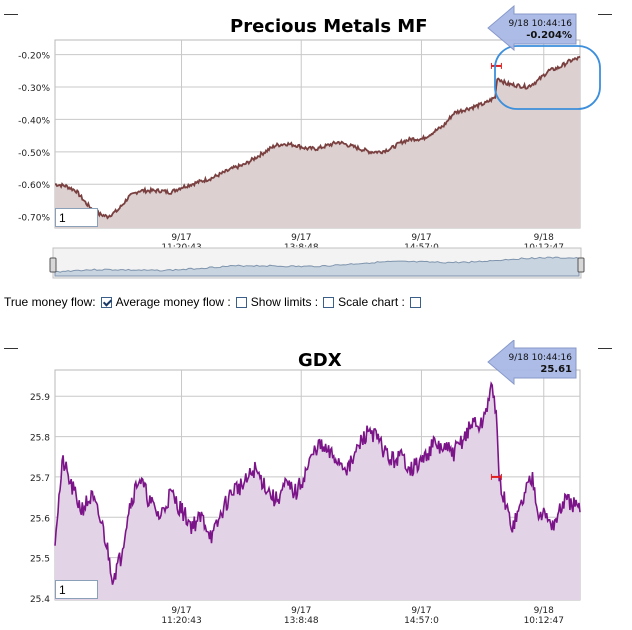  What do you see at coordinates (415, 302) in the screenshot?
I see `scale-chart-checkbox` at bounding box center [415, 302].